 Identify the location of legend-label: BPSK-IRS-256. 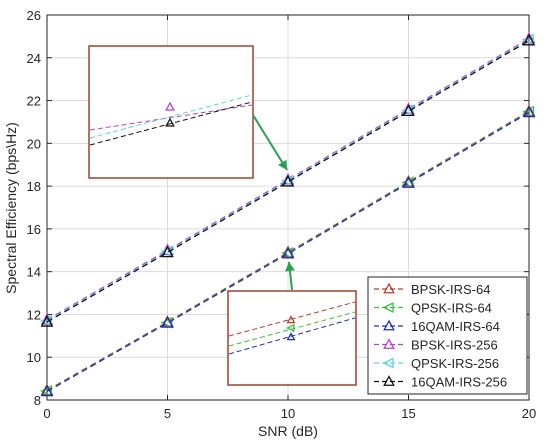
(454, 345).